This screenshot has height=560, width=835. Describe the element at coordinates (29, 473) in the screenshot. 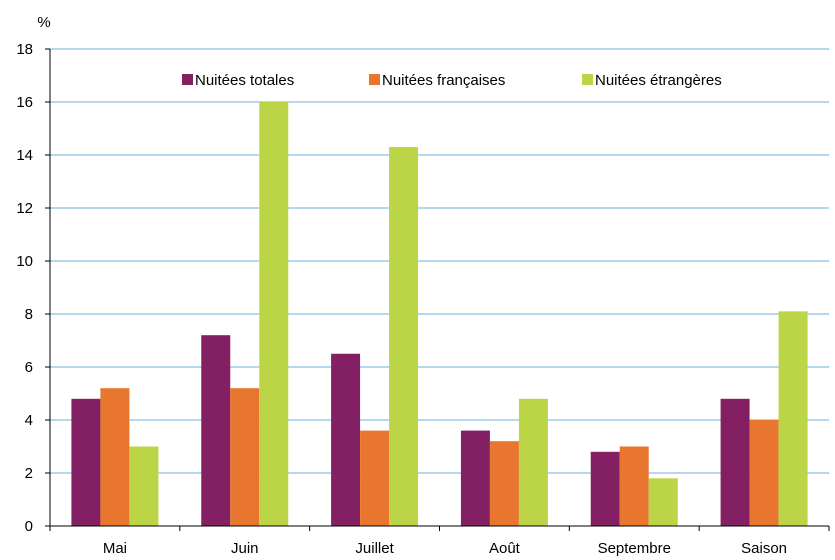

I see `y-tick-label: 2` at that location.